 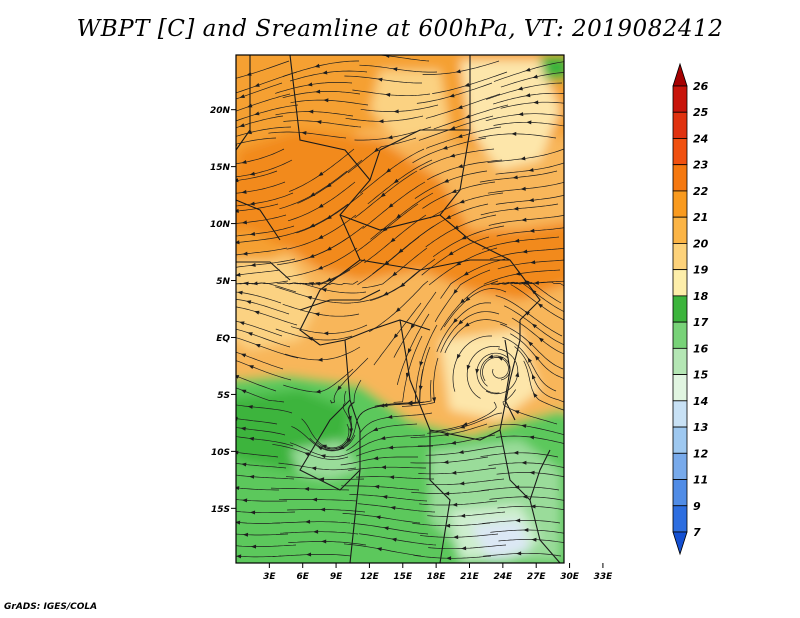 What do you see at coordinates (690, 309) in the screenshot?
I see `colorbar: 26 25 24 23 22 21 20 19 18 17 16 15 14 13 12 11 9 7` at bounding box center [690, 309].